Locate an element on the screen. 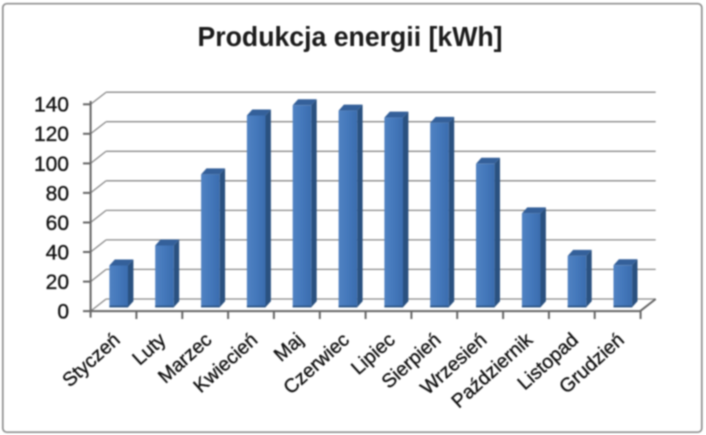 This screenshot has height=435, width=706. svg-text: 20 is located at coordinates (57, 282).